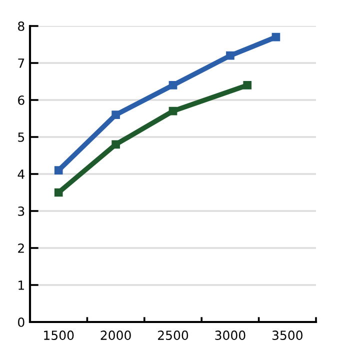 The width and height of the screenshot is (342, 358). I want to click on x-tick-label: 1500, so click(59, 335).